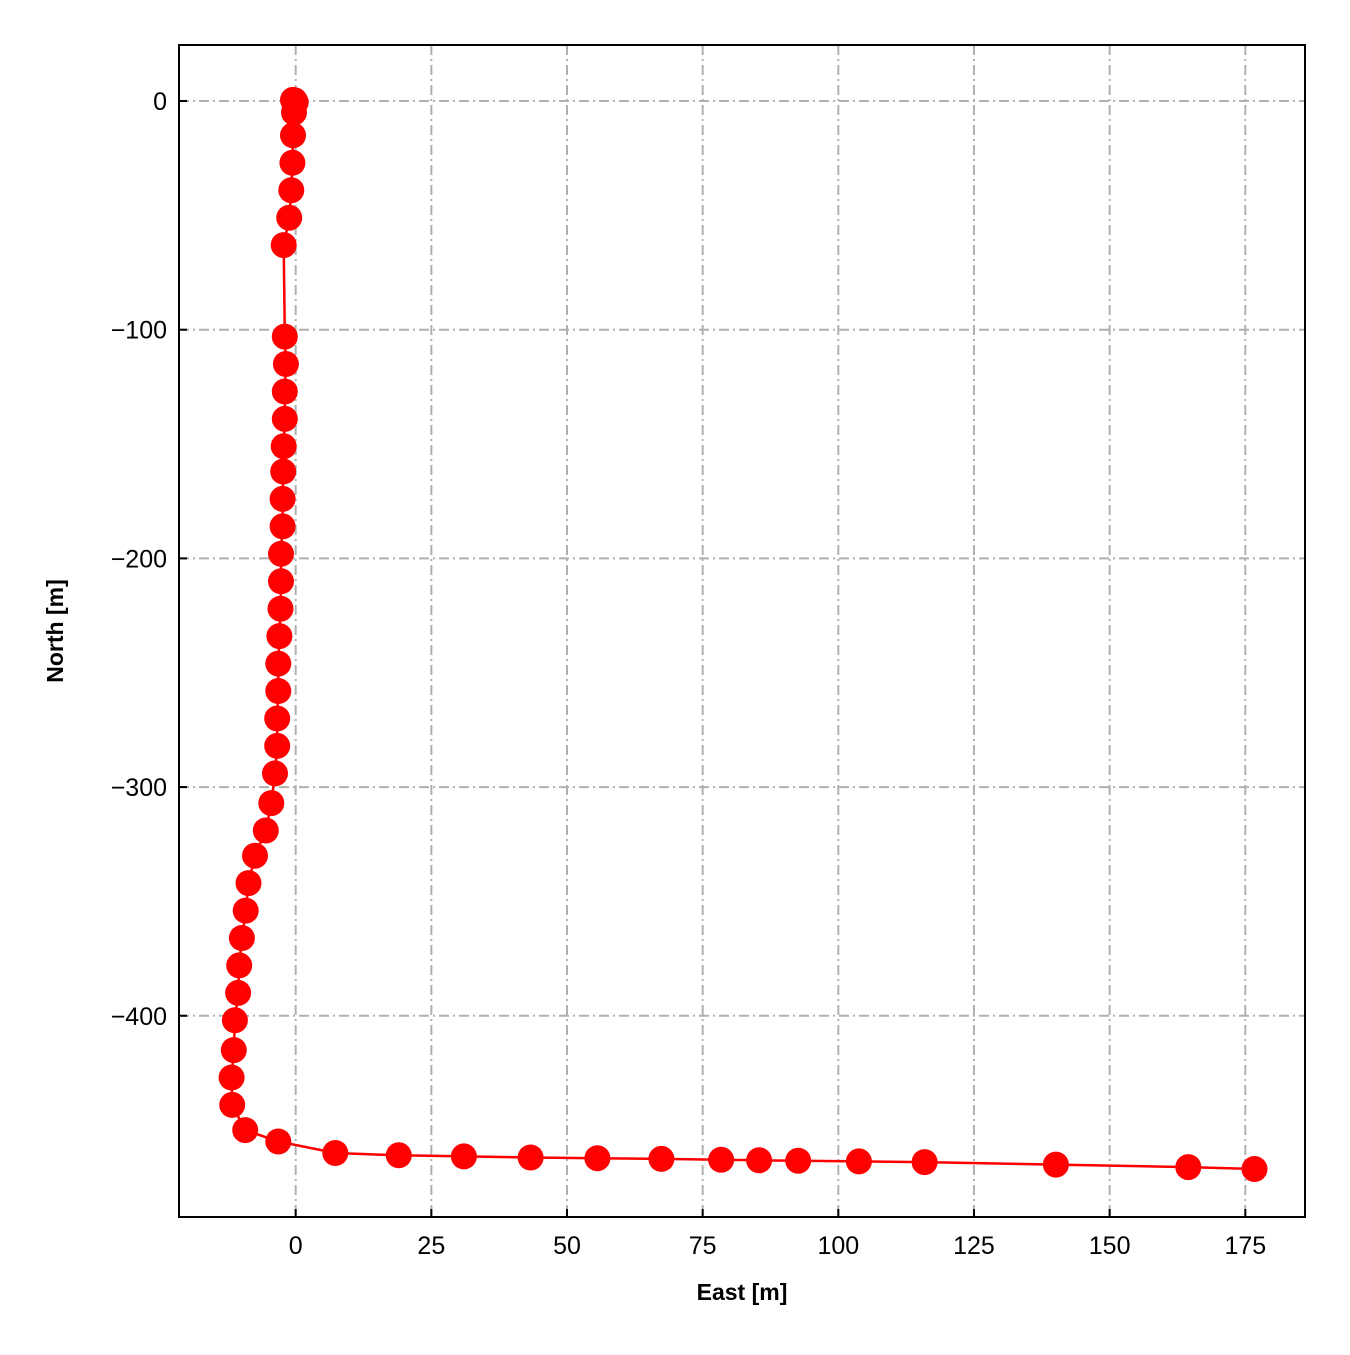 The width and height of the screenshot is (1350, 1355). Describe the element at coordinates (139, 559) in the screenshot. I see `y-tick-label: −200` at that location.